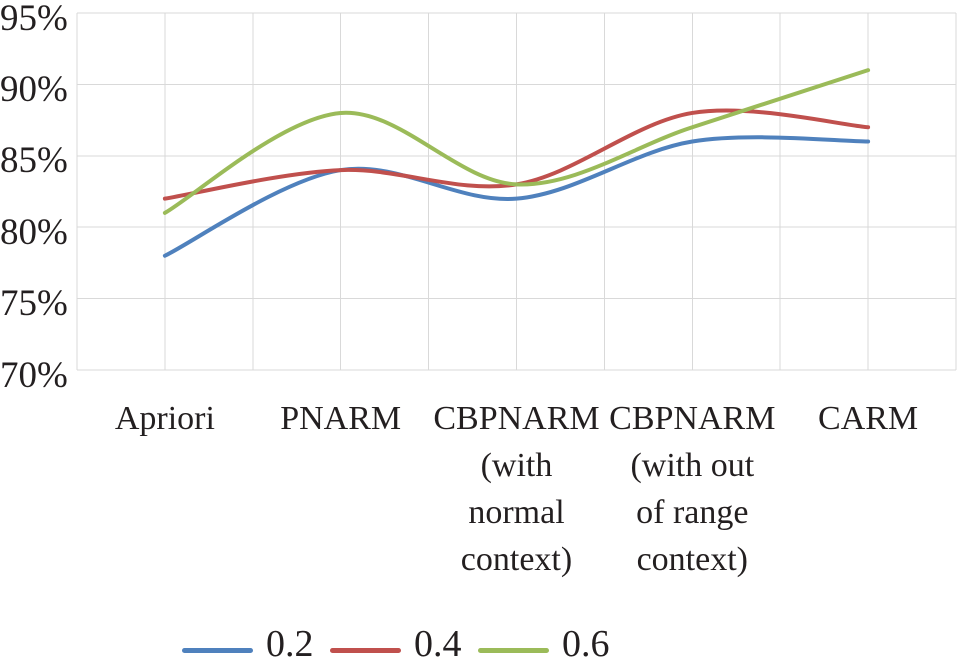 The width and height of the screenshot is (958, 664). I want to click on legend-label-0-6: 0.6, so click(586, 643).